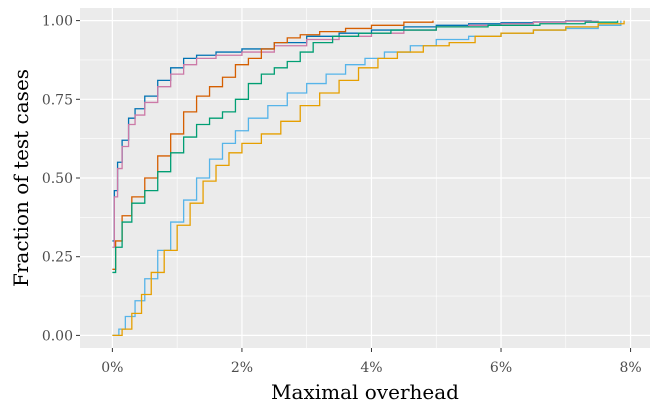 This screenshot has height=408, width=654. What do you see at coordinates (371, 368) in the screenshot?
I see `x-tick-label: 4%` at bounding box center [371, 368].